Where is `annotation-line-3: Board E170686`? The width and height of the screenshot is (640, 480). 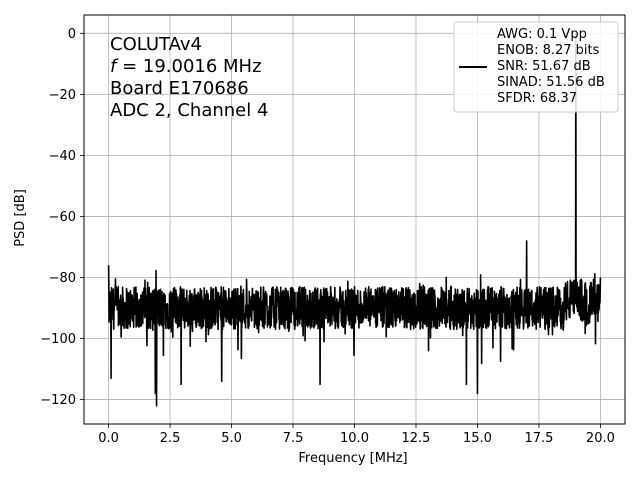
annotation-line-3: Board E170686 is located at coordinates (179, 88).